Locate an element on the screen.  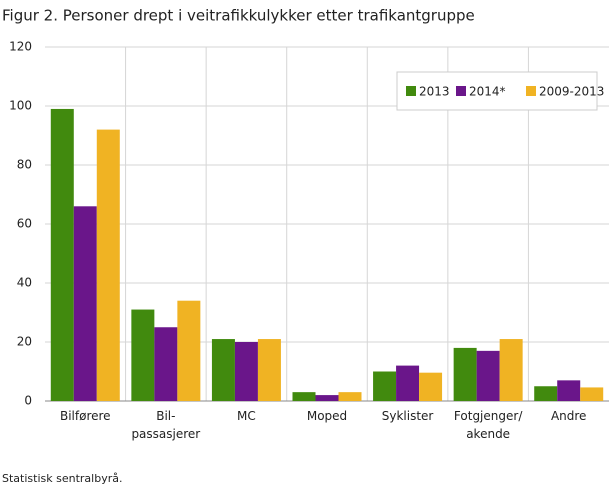
legend-label: 2013 is located at coordinates (434, 92).